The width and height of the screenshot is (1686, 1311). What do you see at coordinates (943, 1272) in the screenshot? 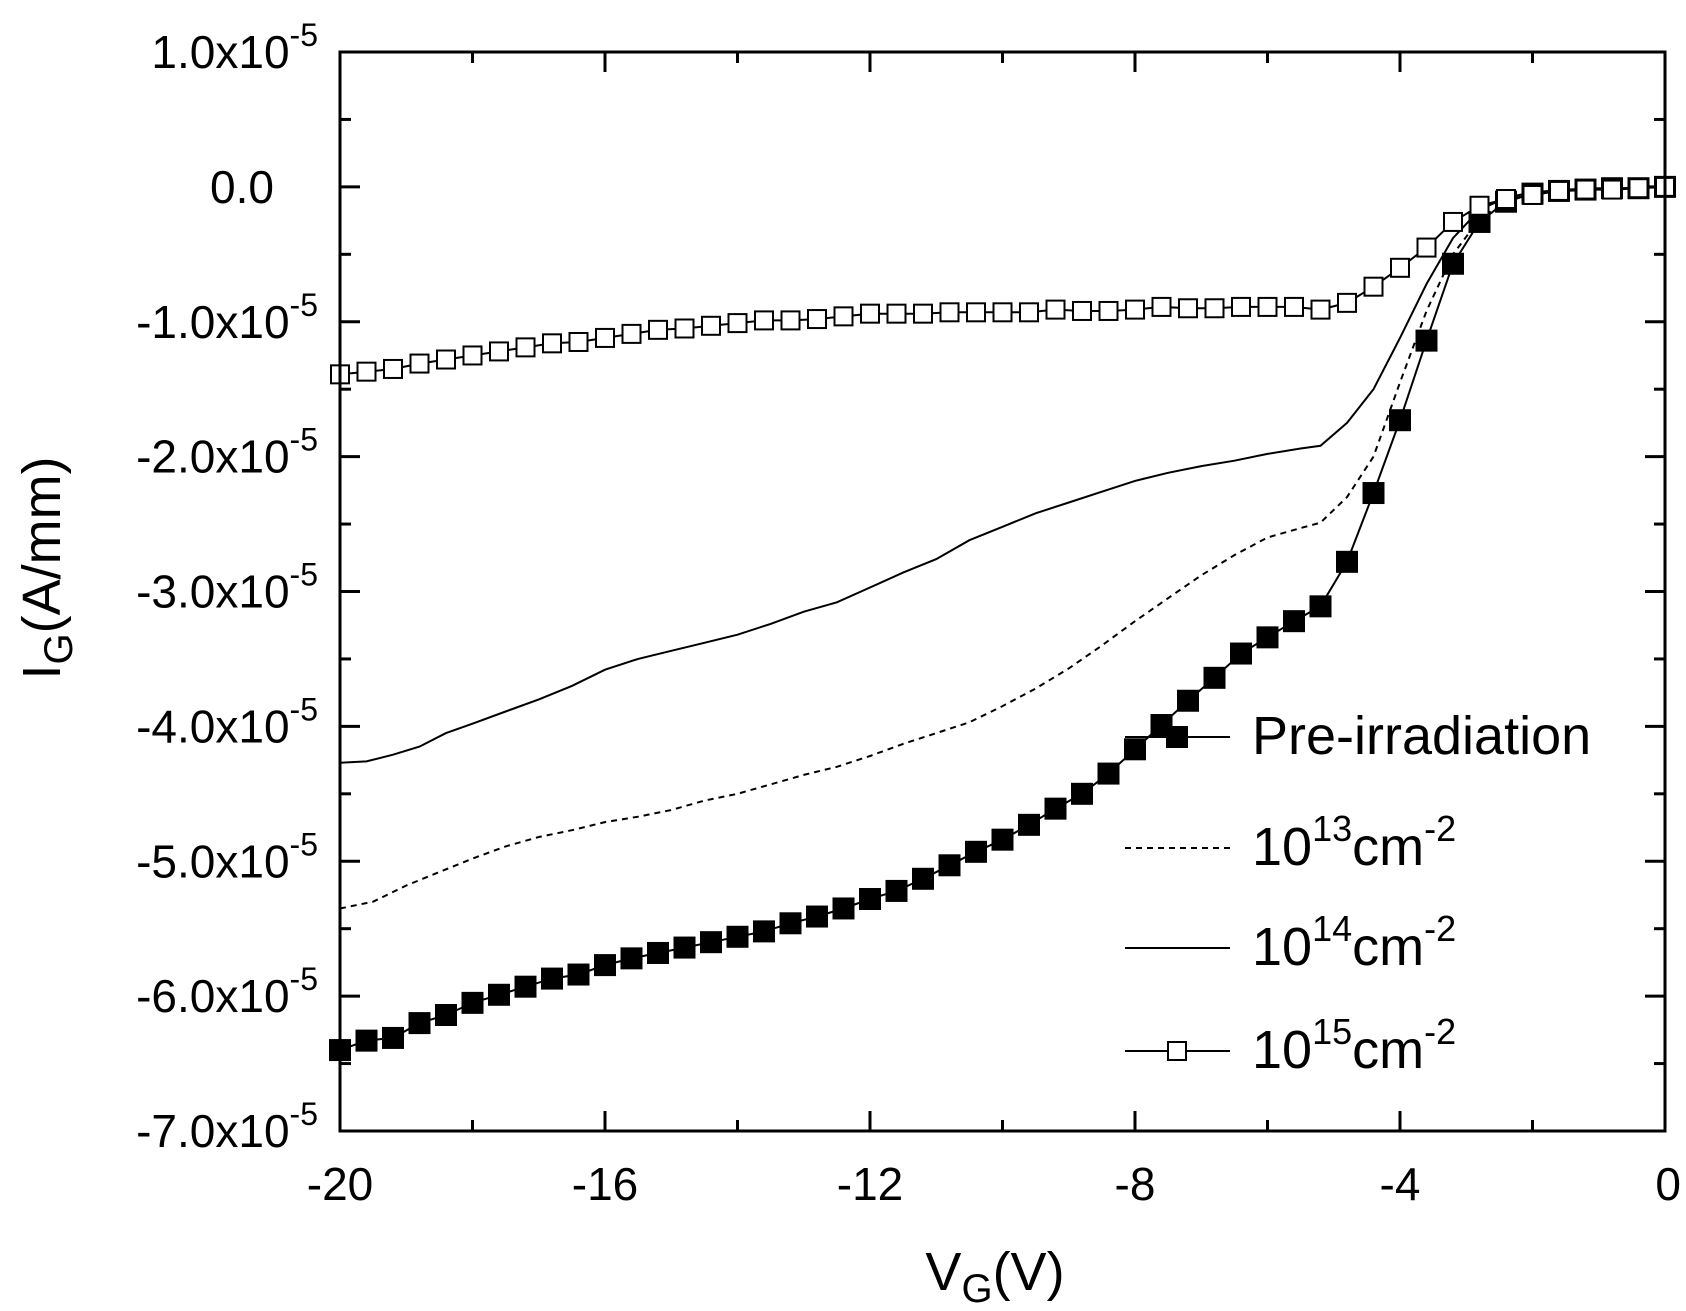
I see `x-axis-label-main: V` at bounding box center [943, 1272].